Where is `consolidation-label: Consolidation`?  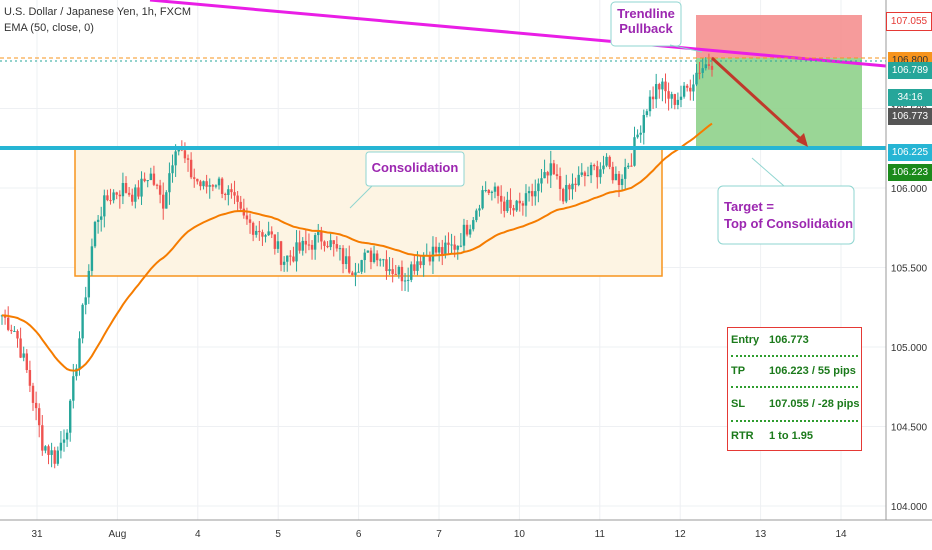
consolidation-label: Consolidation is located at coordinates (415, 167).